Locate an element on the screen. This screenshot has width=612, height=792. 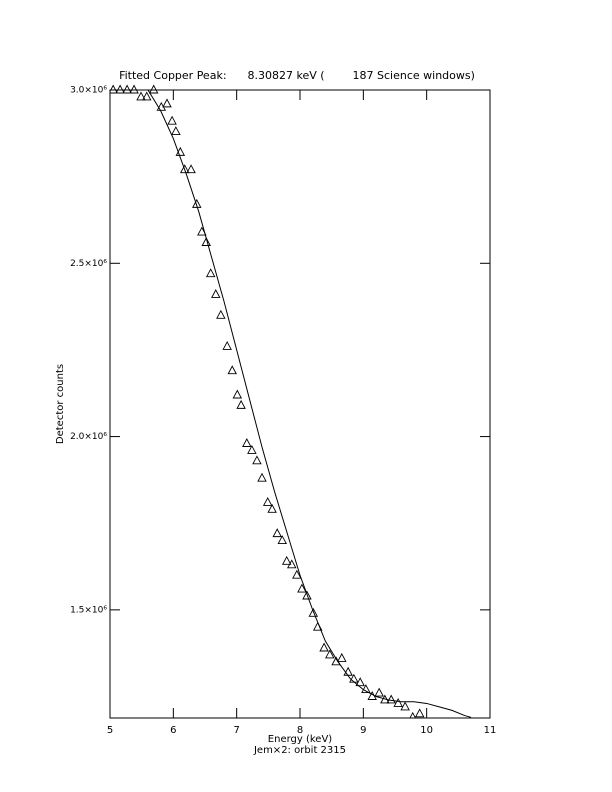
x-tick-label: 9 is located at coordinates (363, 730).